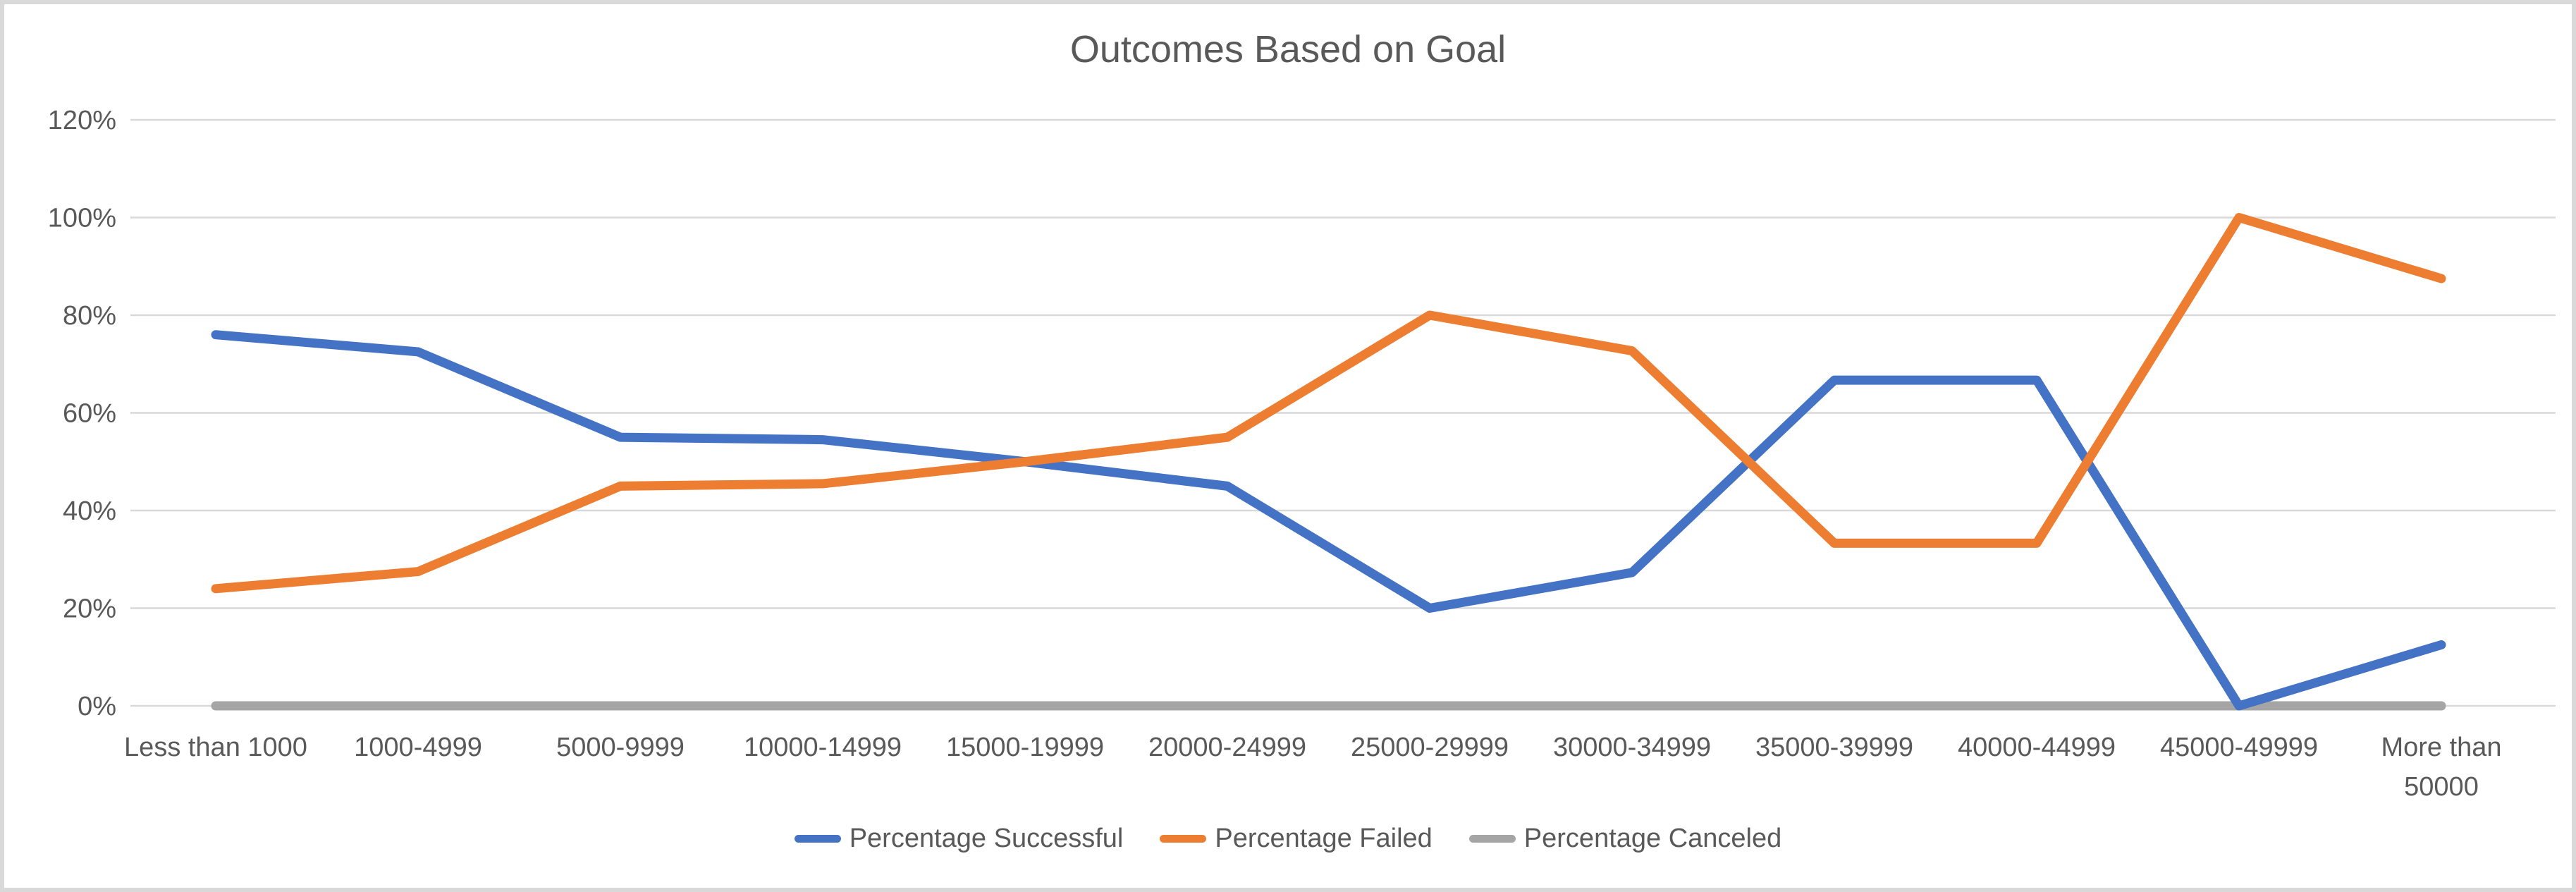  Describe the element at coordinates (1227, 747) in the screenshot. I see `x-axis-category-label: 20000-24999` at that location.